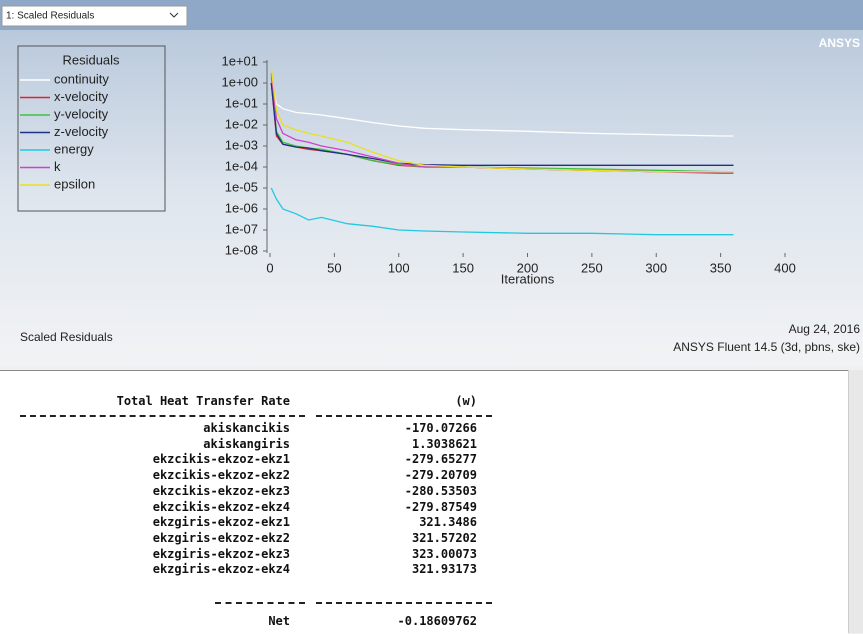 This screenshot has height=634, width=863. What do you see at coordinates (241, 123) in the screenshot?
I see `y-tick-label: 1e-02` at bounding box center [241, 123].